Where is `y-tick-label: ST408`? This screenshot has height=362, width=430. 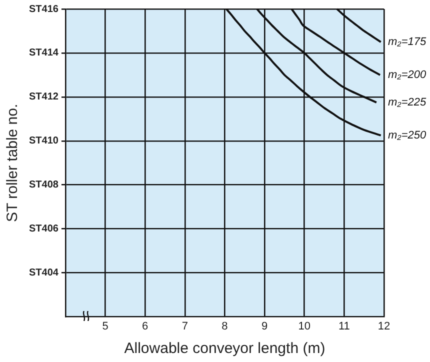 y-tick-label: ST408 is located at coordinates (43, 185).